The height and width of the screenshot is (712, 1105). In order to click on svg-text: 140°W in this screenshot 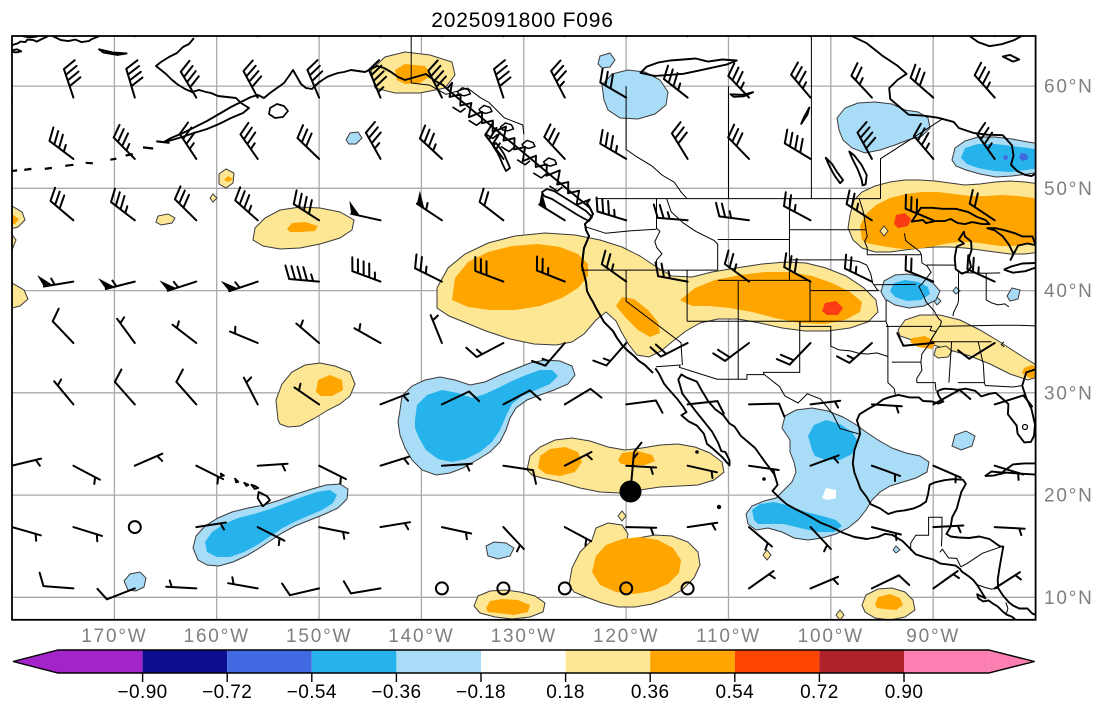, I will do `click(421, 636)`.